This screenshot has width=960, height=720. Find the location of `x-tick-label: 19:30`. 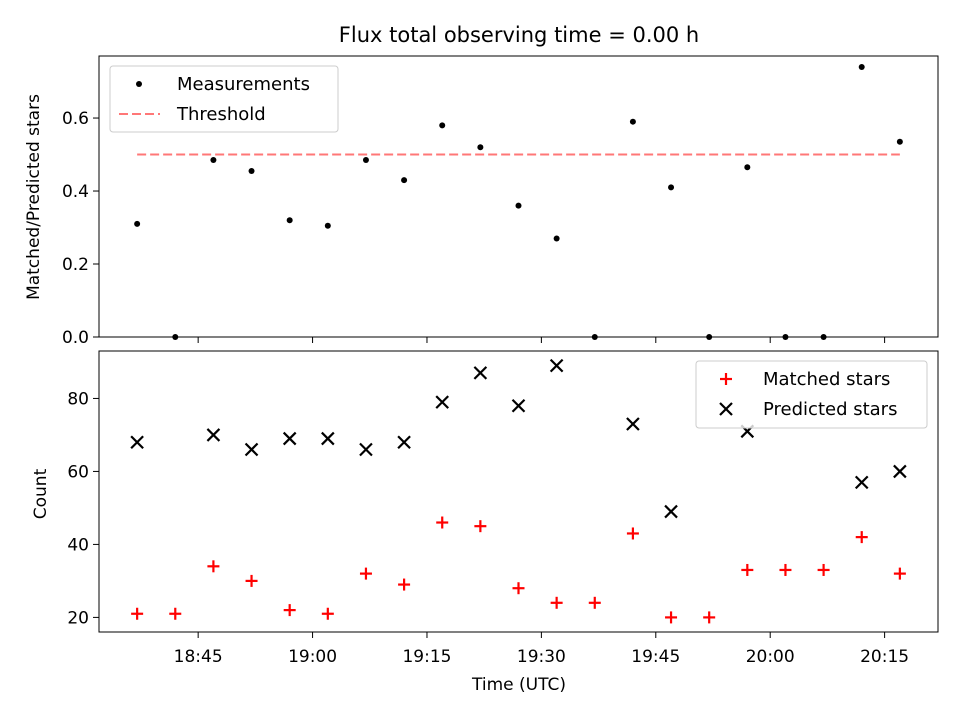

x-tick-label: 19:30 is located at coordinates (541, 657).